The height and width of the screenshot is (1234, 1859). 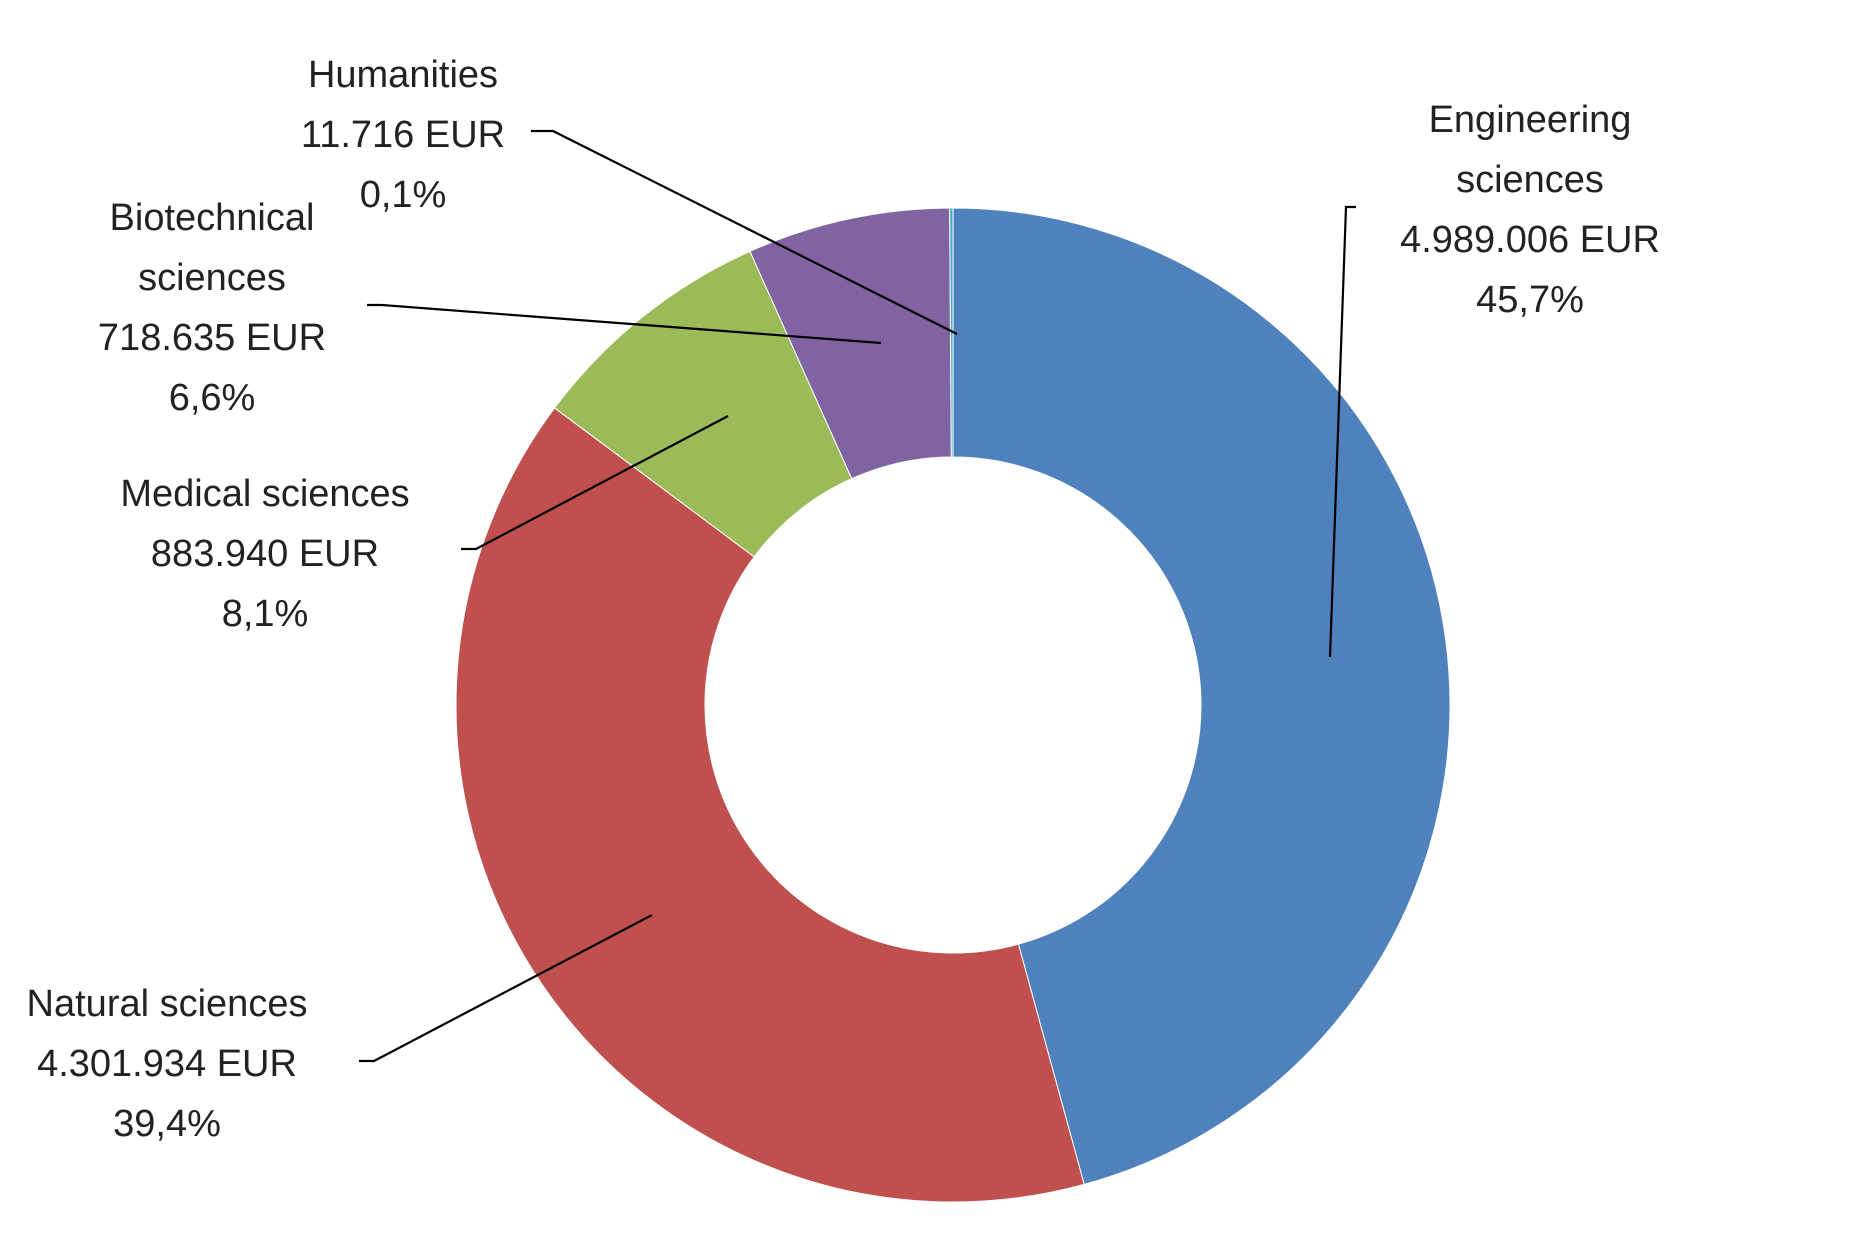 I want to click on percent-label: 6,6%, so click(x=212, y=398).